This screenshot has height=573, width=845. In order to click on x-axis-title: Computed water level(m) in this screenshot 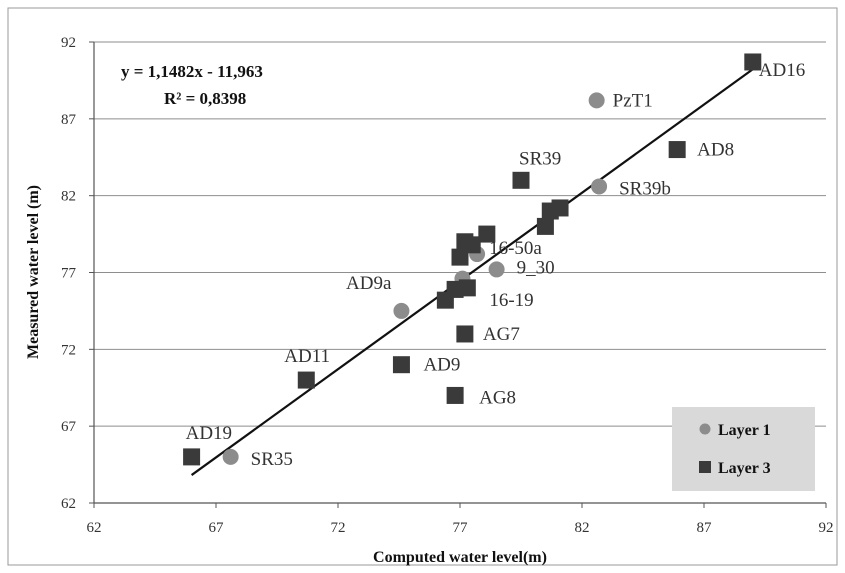, I will do `click(460, 557)`.